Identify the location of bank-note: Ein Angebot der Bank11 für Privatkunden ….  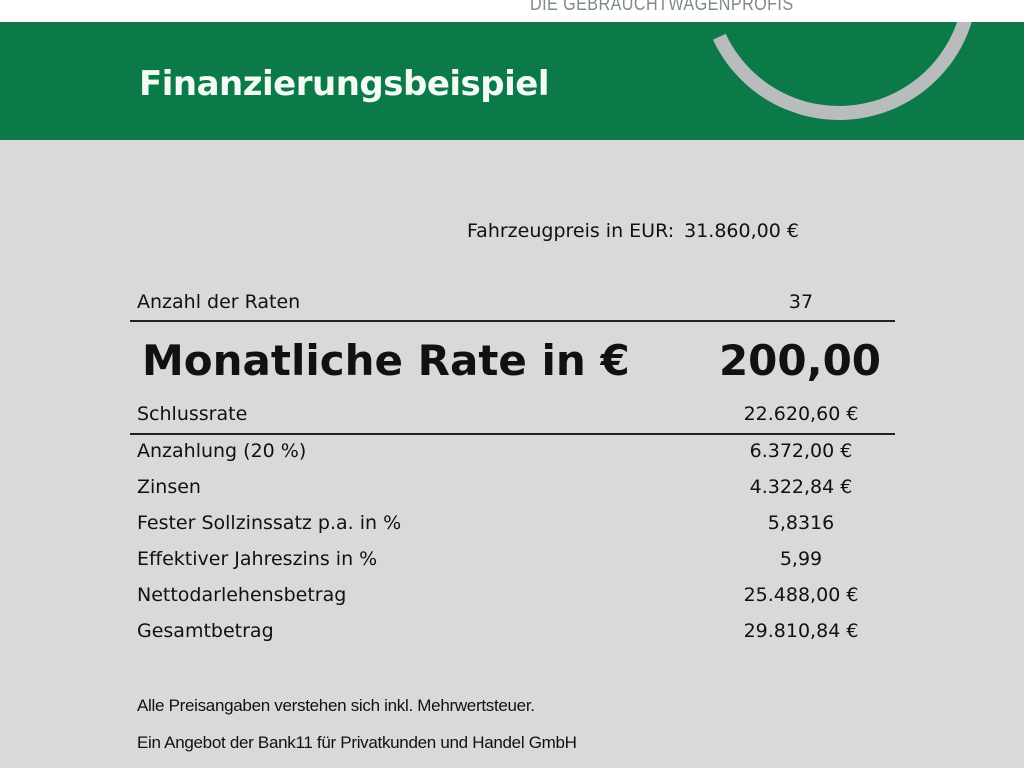
(357, 742).